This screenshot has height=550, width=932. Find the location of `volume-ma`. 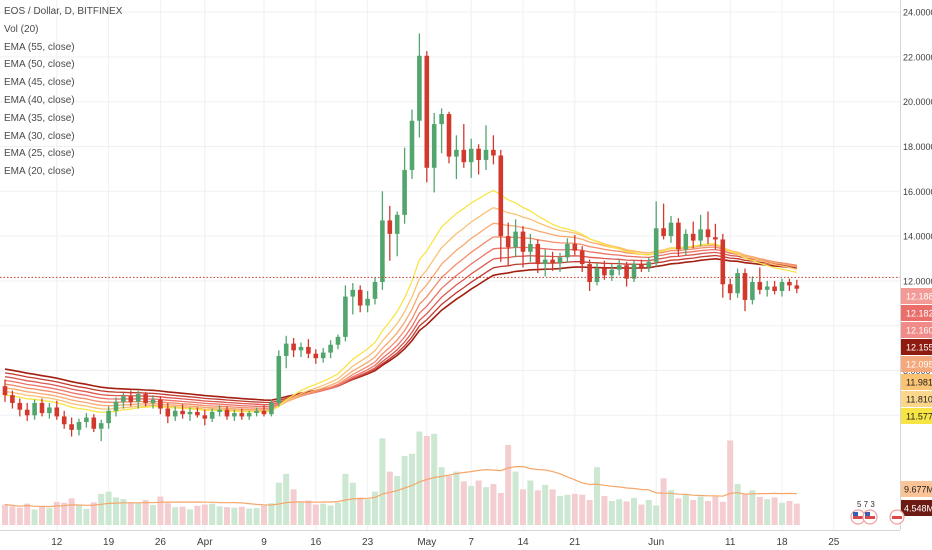

volume-ma is located at coordinates (400, 486).